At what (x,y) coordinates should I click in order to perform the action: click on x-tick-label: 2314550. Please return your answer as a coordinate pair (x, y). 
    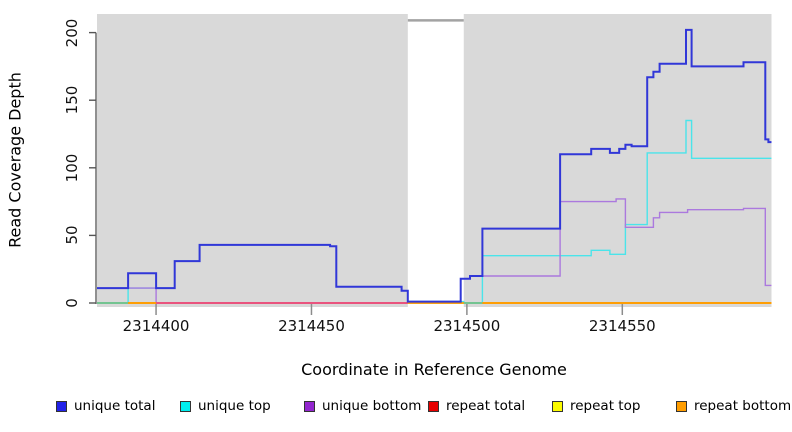
    Looking at the image, I should click on (622, 326).